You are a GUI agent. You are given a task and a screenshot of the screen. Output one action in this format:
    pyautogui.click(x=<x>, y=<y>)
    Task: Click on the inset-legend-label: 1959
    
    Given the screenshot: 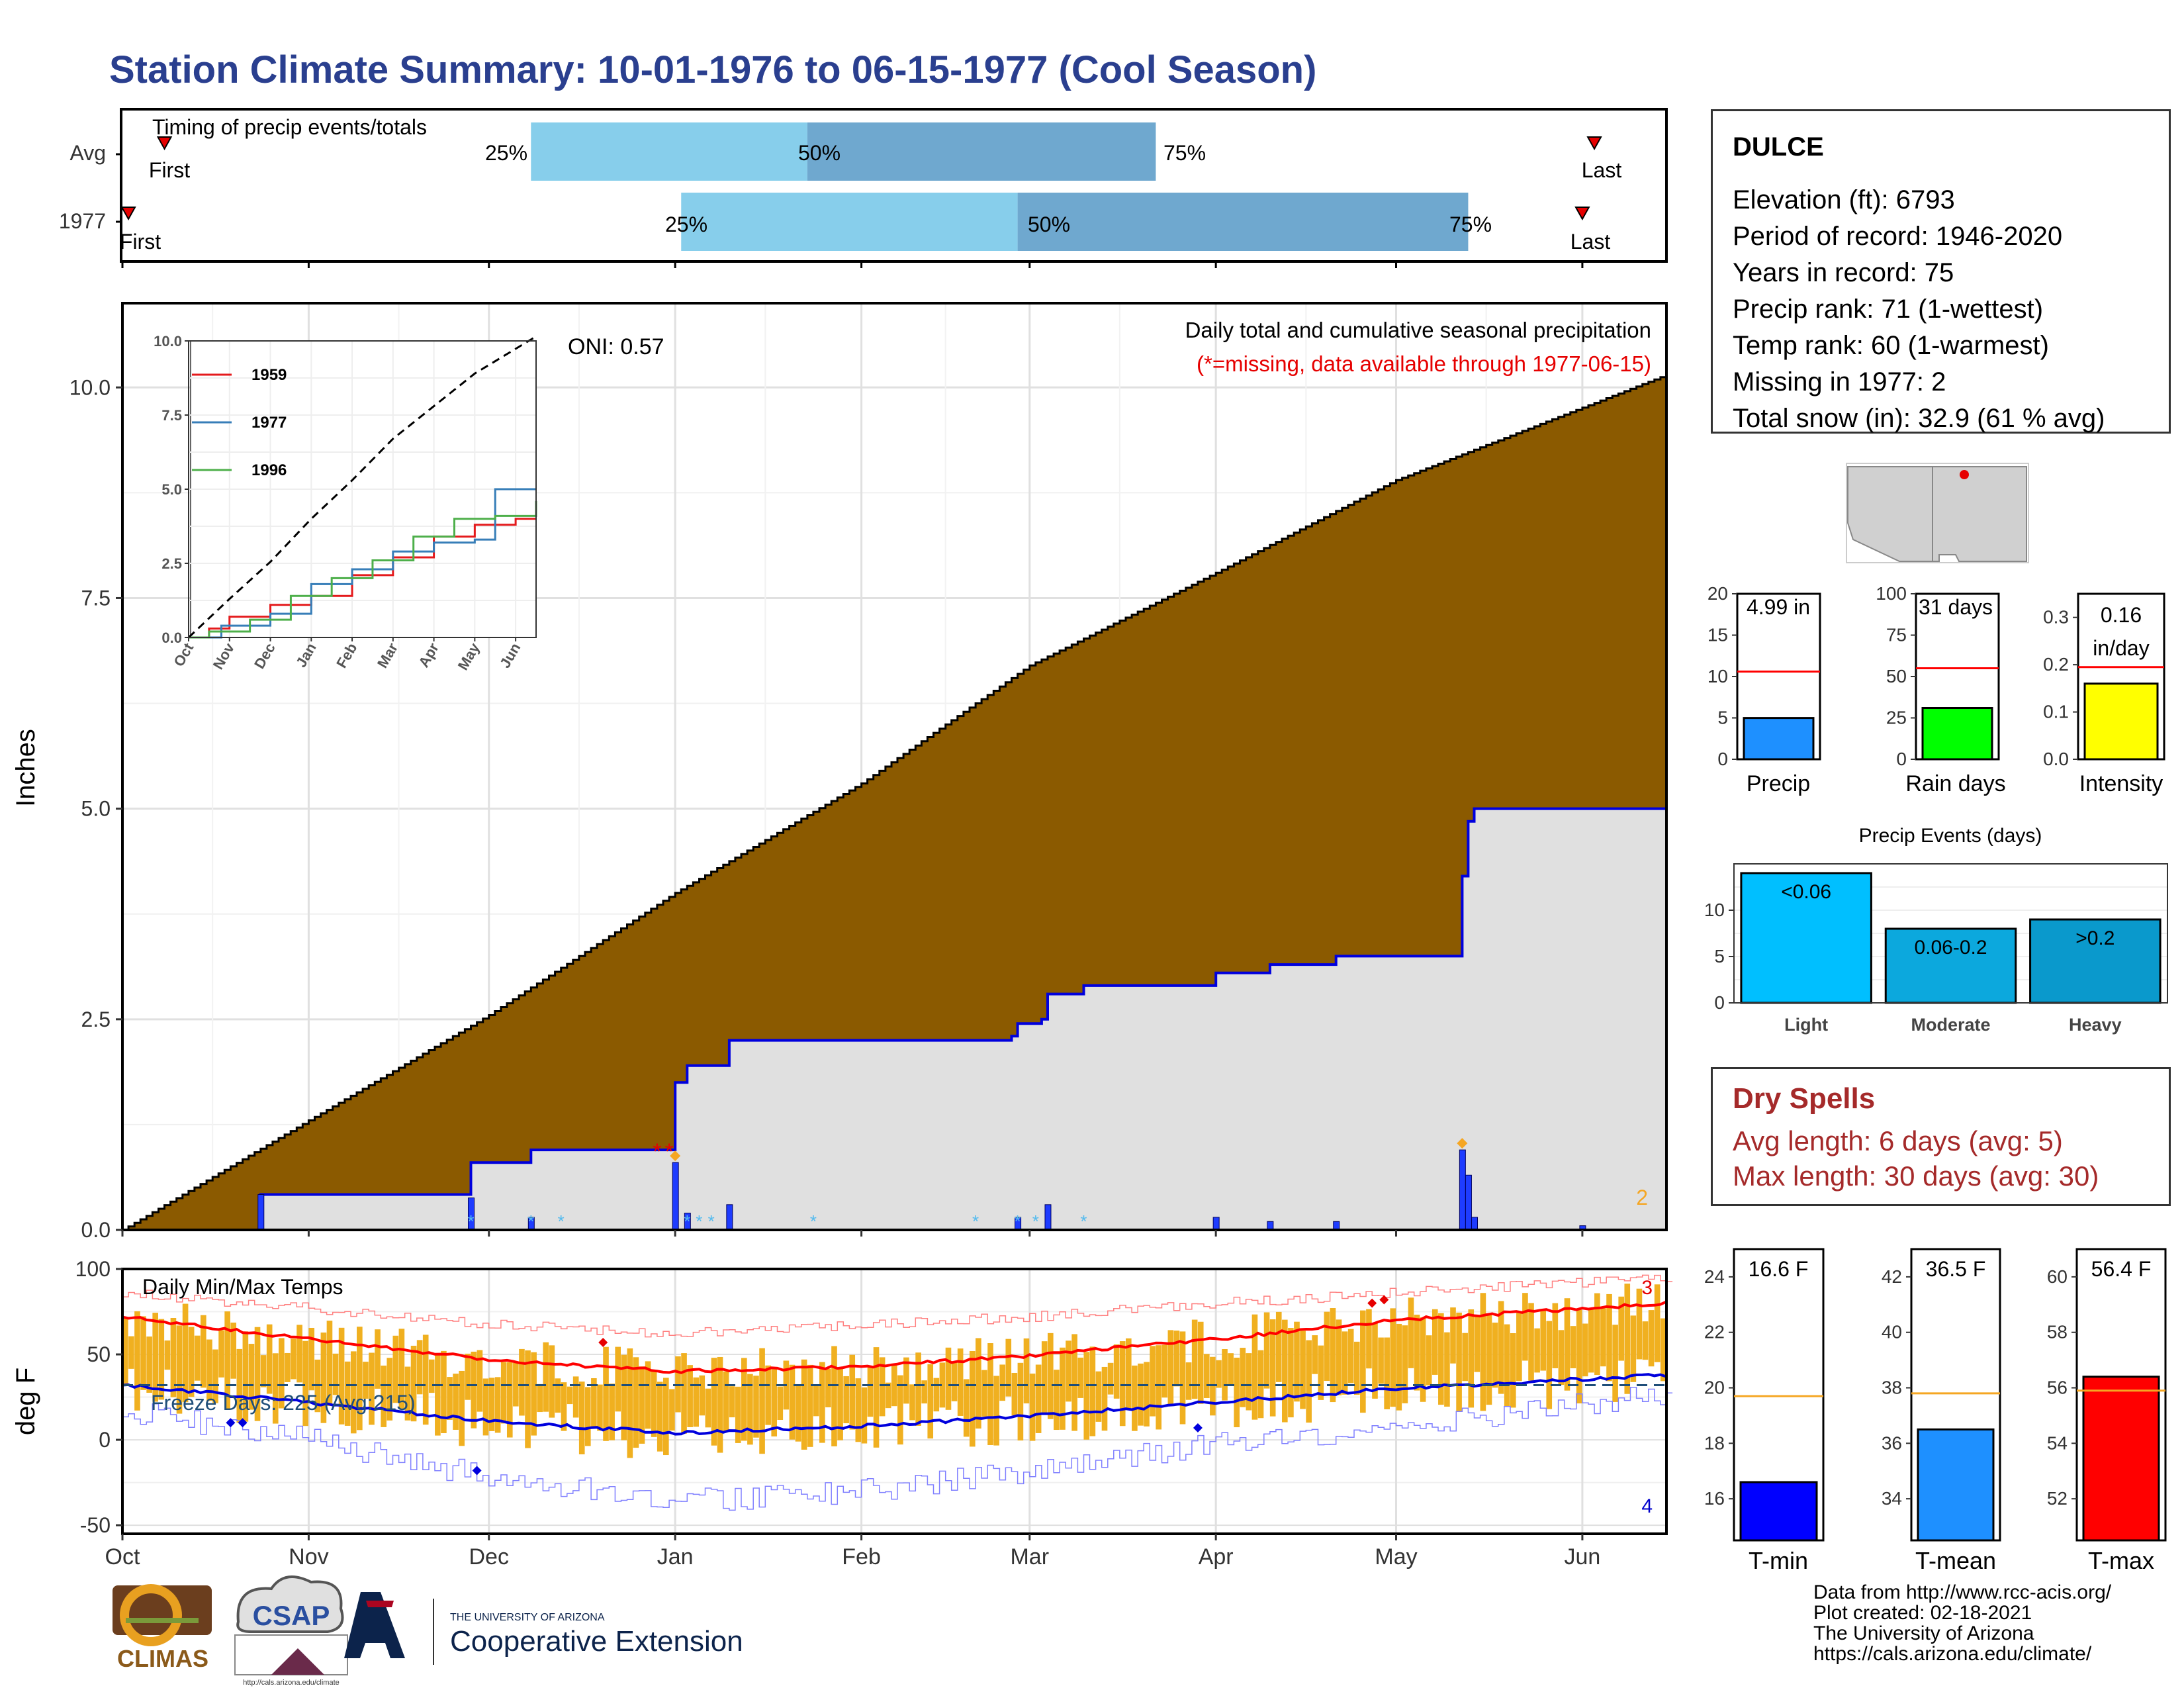 What is the action you would take?
    pyautogui.click(x=269, y=375)
    